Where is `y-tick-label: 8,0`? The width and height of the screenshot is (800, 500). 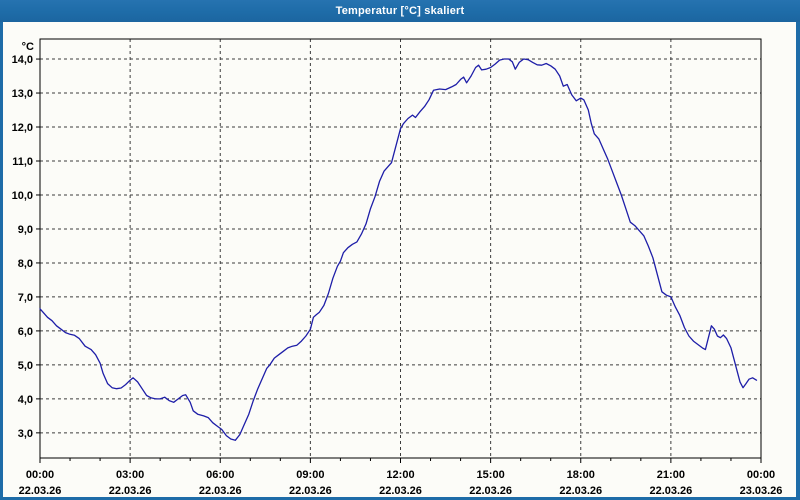
y-tick-label: 8,0 is located at coordinates (25, 264).